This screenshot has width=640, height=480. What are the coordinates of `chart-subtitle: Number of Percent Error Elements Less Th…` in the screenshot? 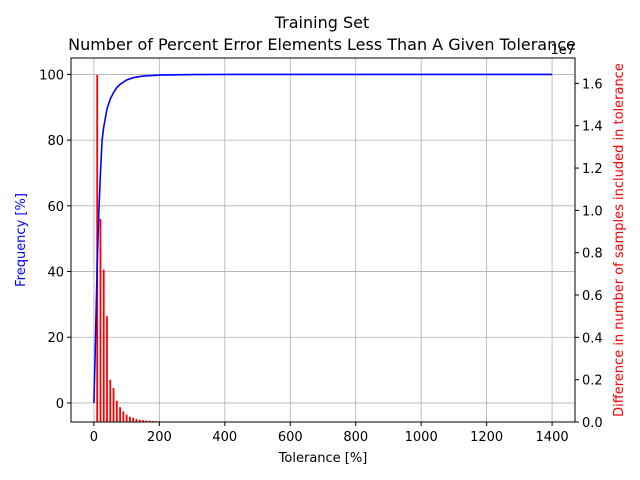 It's located at (322, 44).